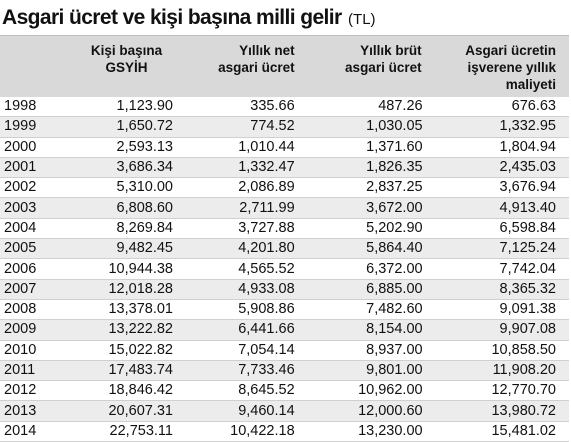 This screenshot has width=571, height=442. What do you see at coordinates (358, 127) in the screenshot?
I see `value-cell: 1,030.05` at bounding box center [358, 127].